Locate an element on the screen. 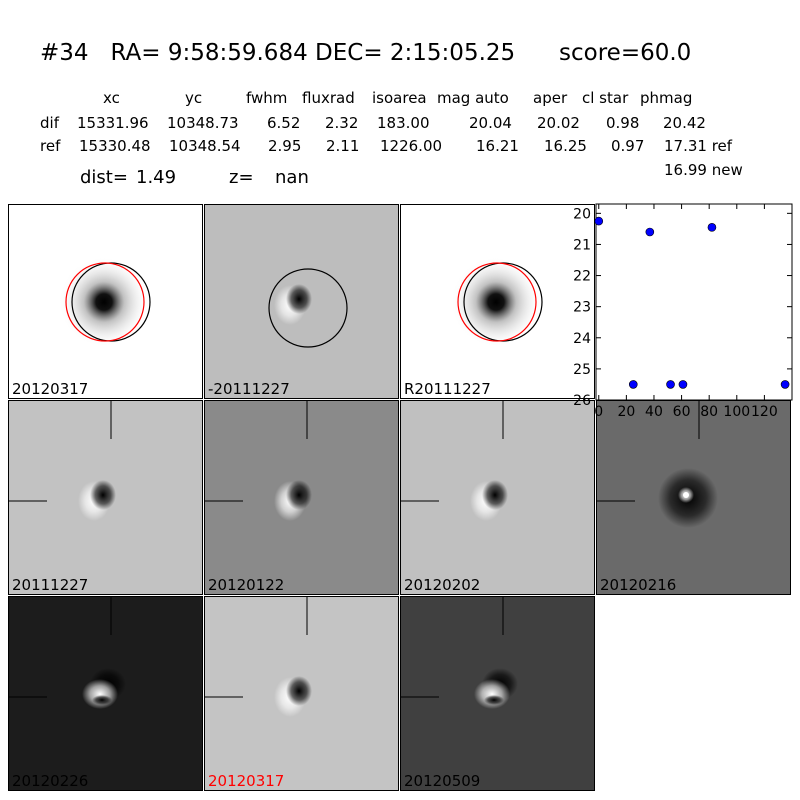  ref-aper: 16.25 is located at coordinates (565, 146).